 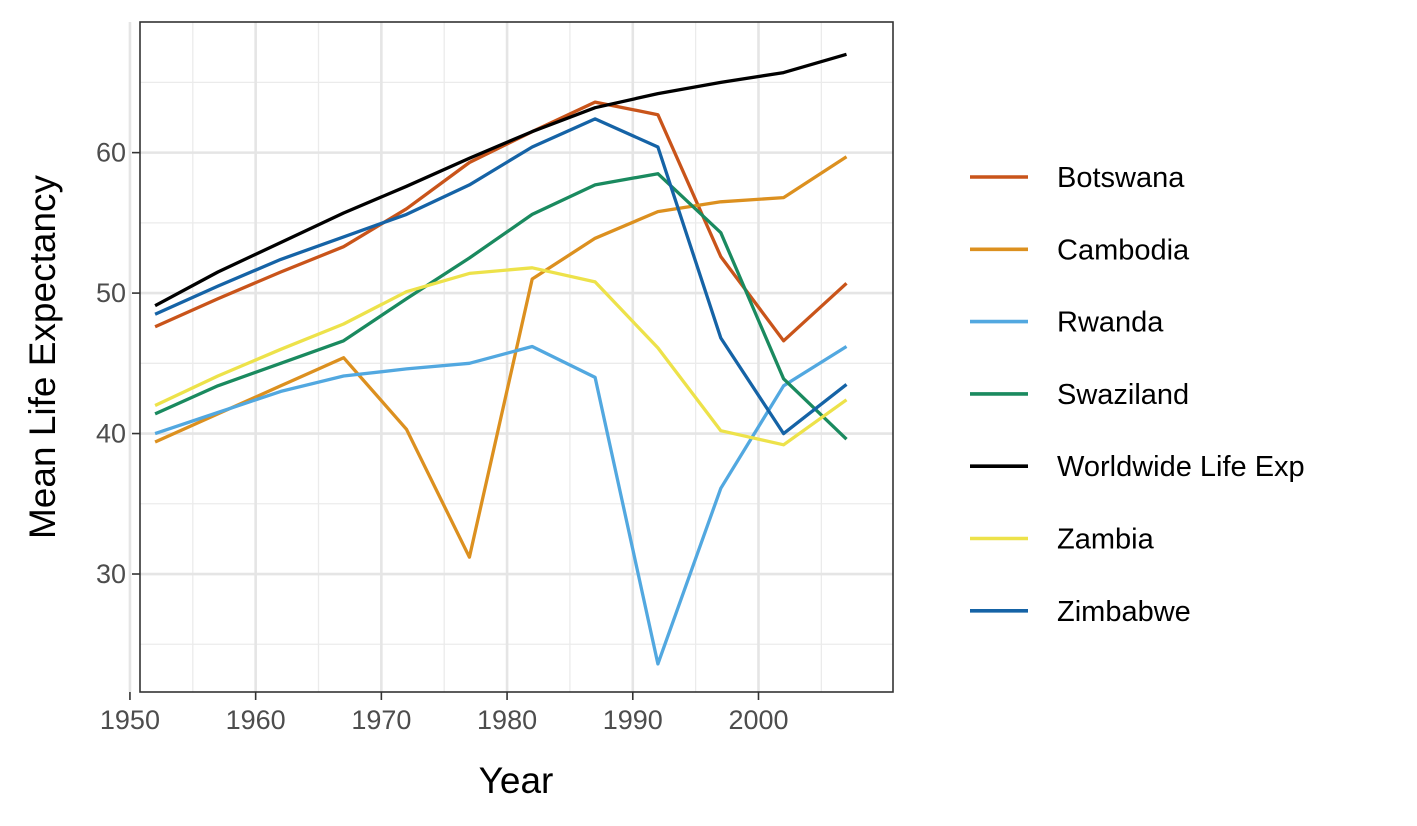 What do you see at coordinates (111, 293) in the screenshot?
I see `y-tick-label: 50` at bounding box center [111, 293].